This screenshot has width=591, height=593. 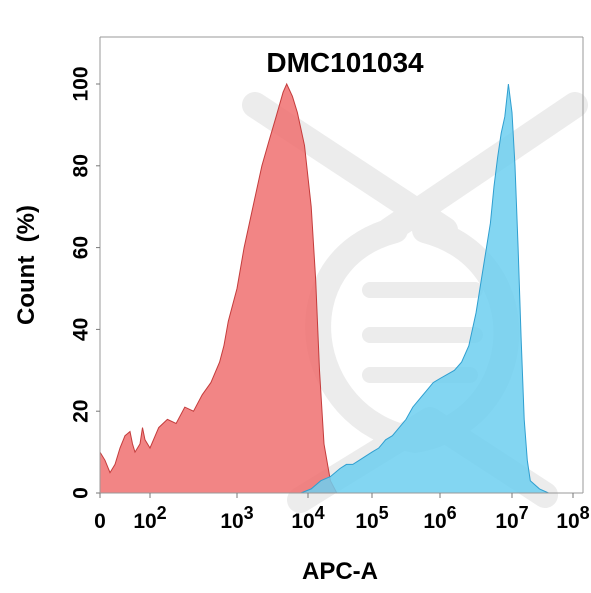 I want to click on y-tick-label: 60, so click(x=80, y=247).